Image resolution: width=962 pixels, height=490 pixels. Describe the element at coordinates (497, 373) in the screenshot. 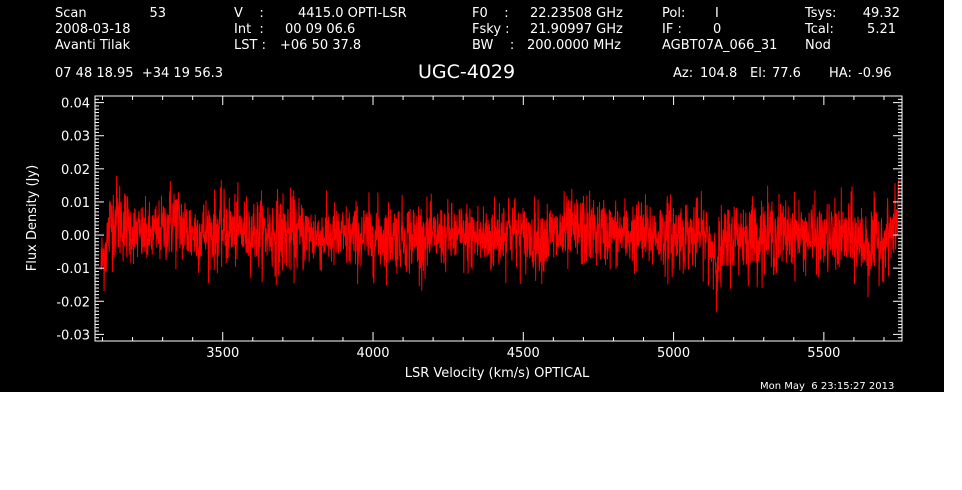

I see `x-axis-label: LSR Velocity (km/s) OPTICAL` at that location.